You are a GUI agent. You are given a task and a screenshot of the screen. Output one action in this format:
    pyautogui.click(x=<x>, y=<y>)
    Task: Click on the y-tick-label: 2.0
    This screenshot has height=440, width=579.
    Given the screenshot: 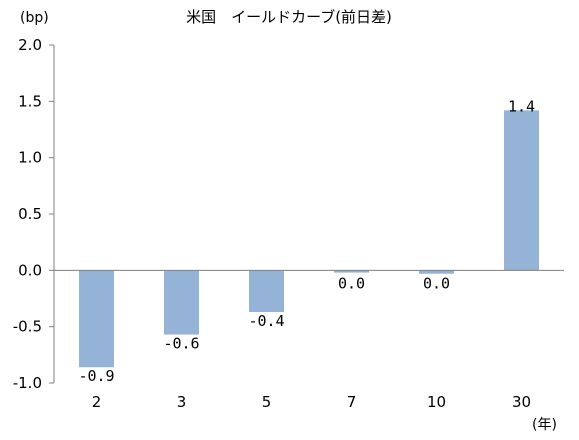 What is the action you would take?
    pyautogui.click(x=30, y=45)
    